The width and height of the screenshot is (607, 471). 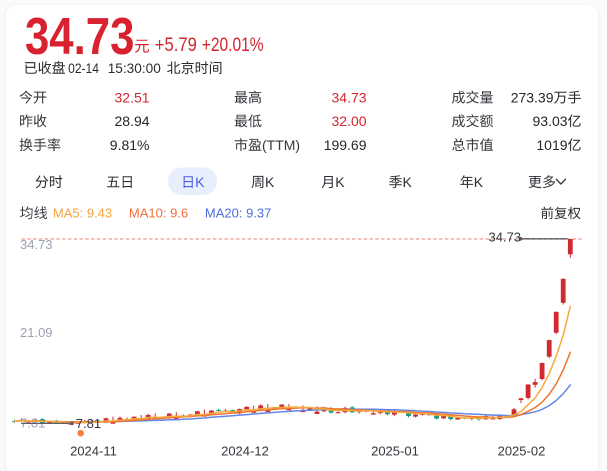 I want to click on svg-text: 1019, so click(x=551, y=145).